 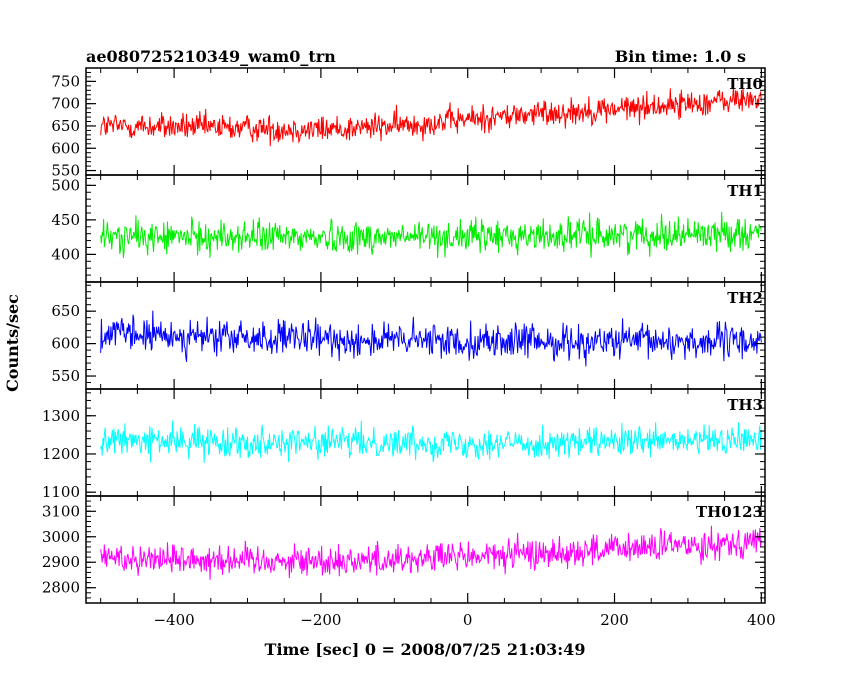 I want to click on panel-label-th3: TH3, so click(x=745, y=405).